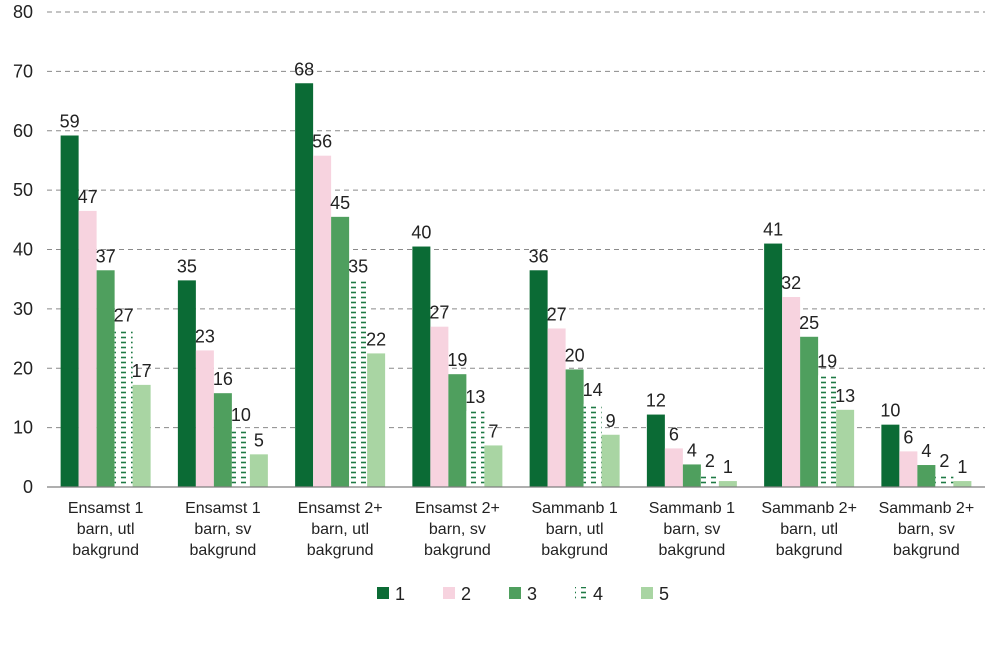 Image resolution: width=995 pixels, height=652 pixels. Describe the element at coordinates (532, 594) in the screenshot. I see `legend-label: 3` at that location.